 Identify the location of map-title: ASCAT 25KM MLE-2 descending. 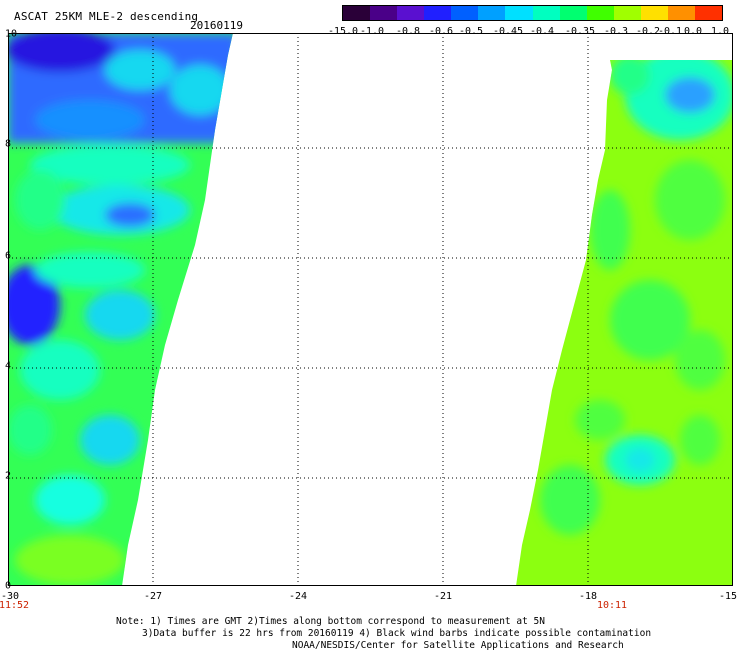
(106, 16).